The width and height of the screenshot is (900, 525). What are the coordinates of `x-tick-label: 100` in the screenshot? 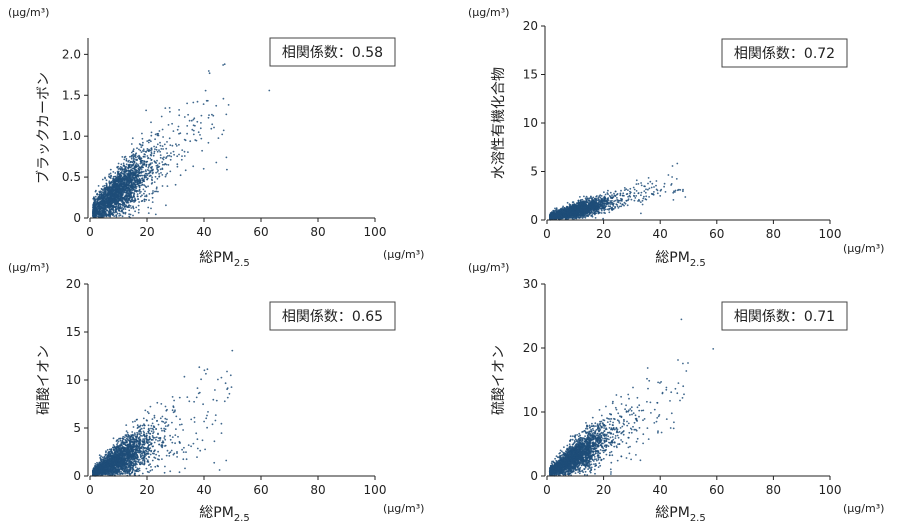 It's located at (375, 232).